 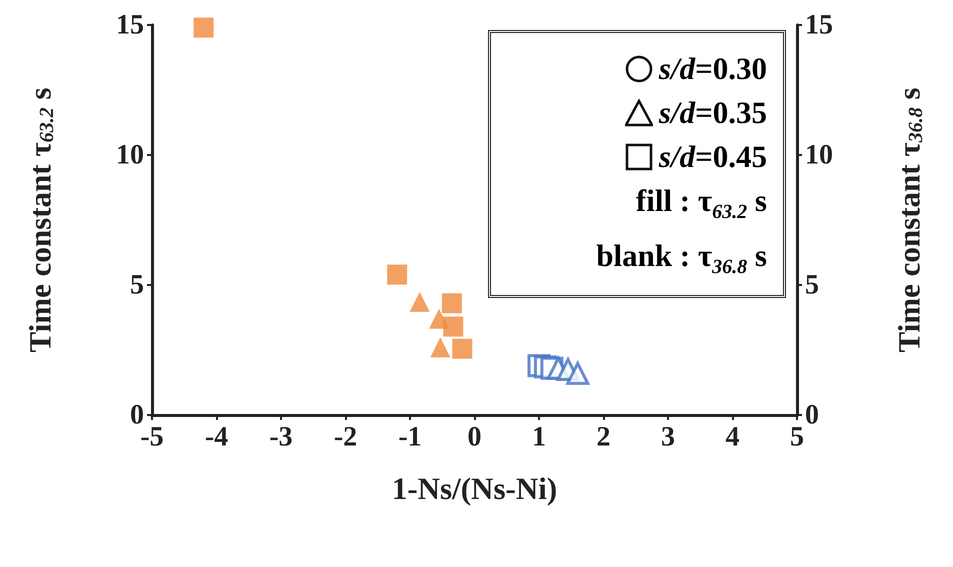 I want to click on x-tick-label: -2, so click(x=346, y=437).